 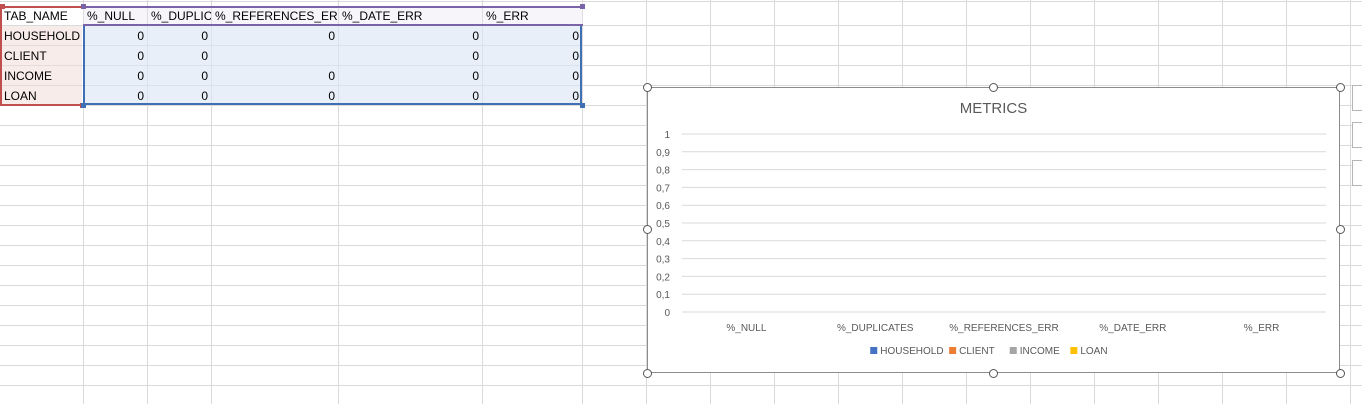 I want to click on y-tick-label: 0,1, so click(x=663, y=295).